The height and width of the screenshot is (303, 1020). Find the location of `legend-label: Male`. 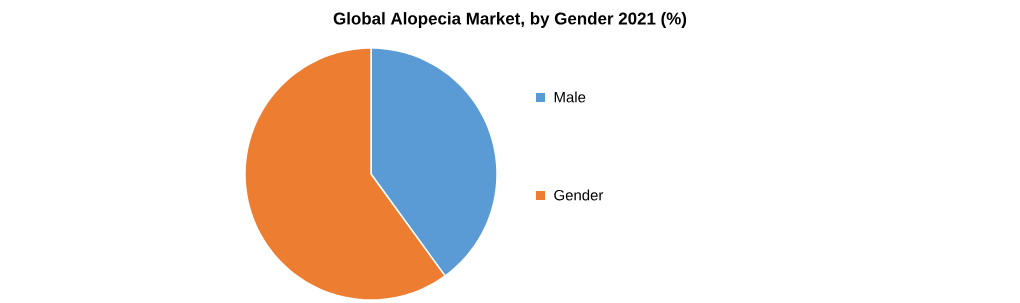

legend-label: Male is located at coordinates (570, 97).